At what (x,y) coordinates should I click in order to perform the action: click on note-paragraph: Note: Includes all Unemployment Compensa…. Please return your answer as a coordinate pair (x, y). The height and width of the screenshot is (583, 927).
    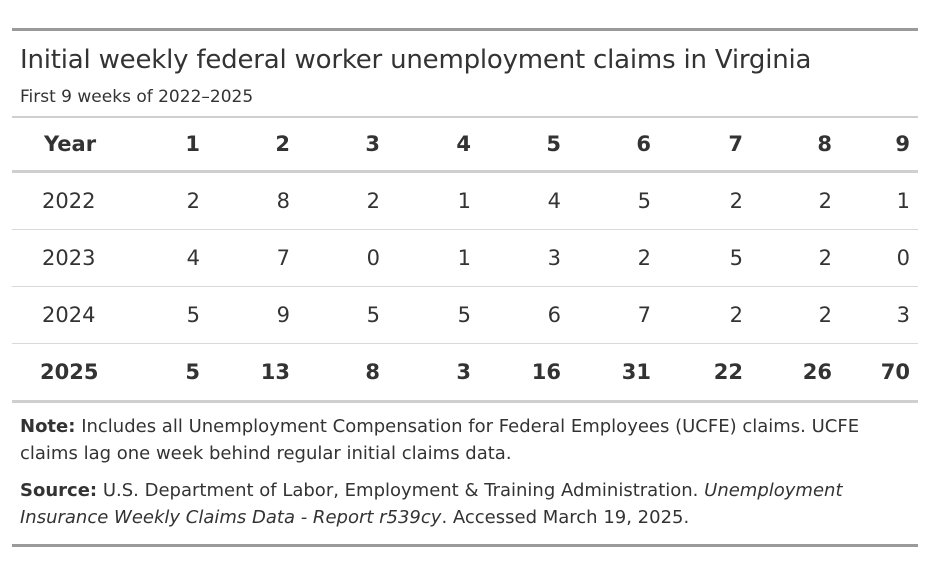
    Looking at the image, I should click on (459, 440).